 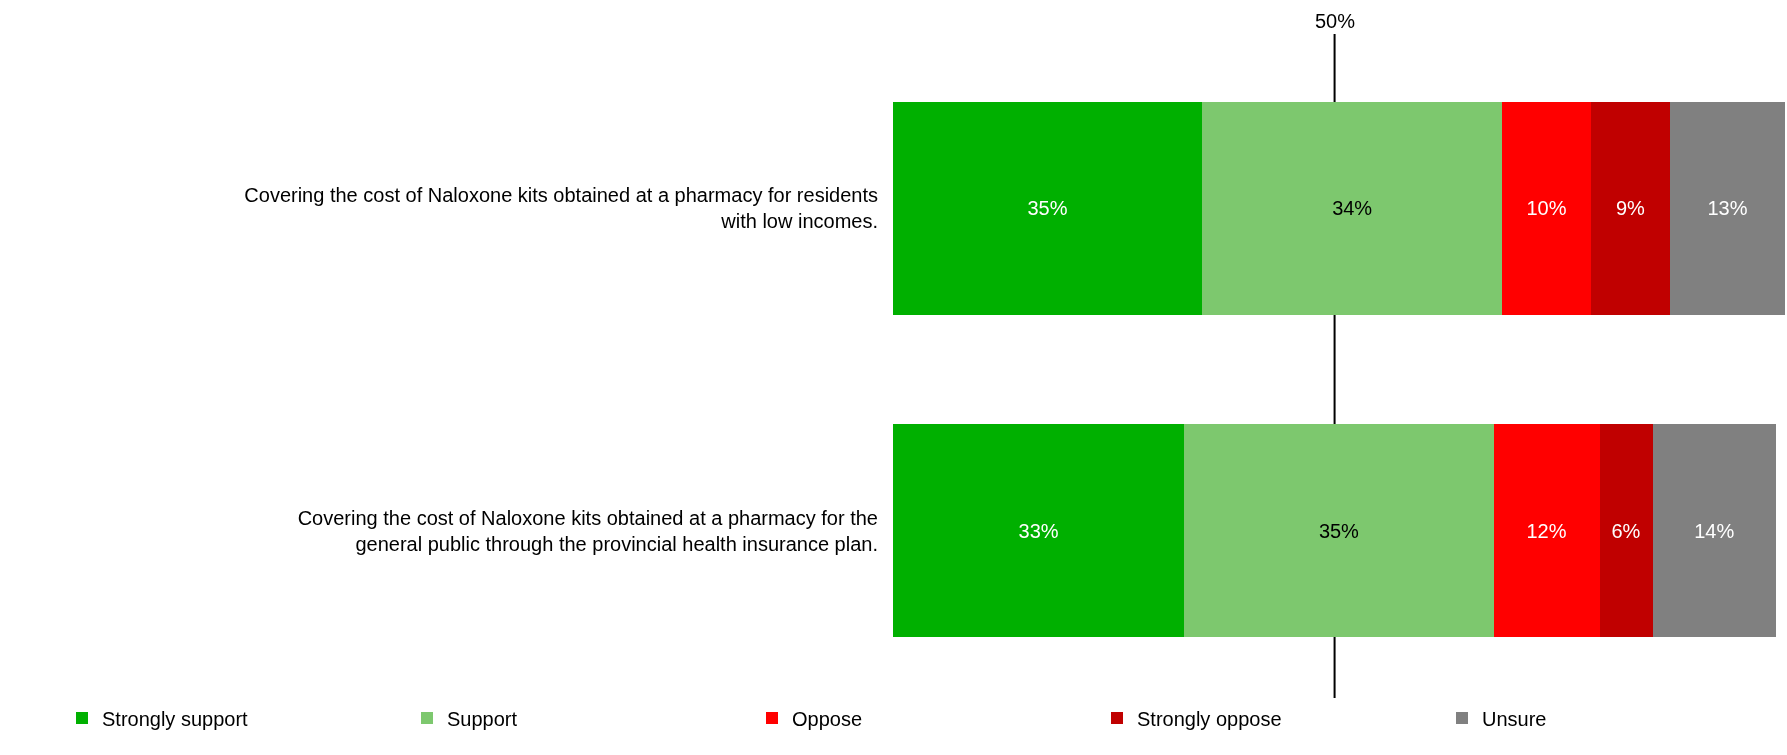 I want to click on ref-line-label: 50%, so click(x=1335, y=21).